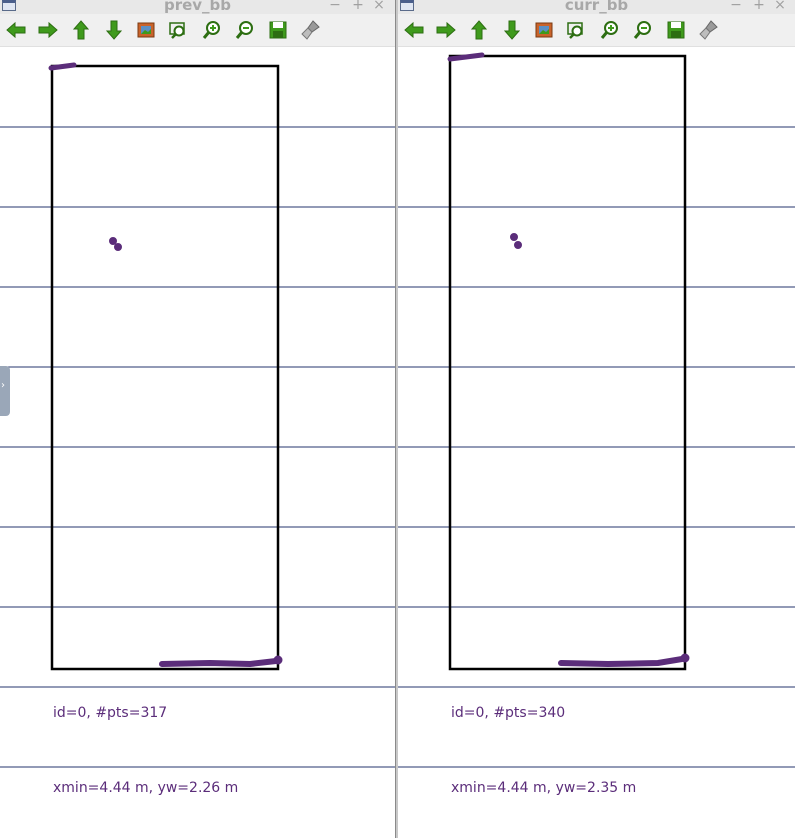 The image size is (795, 838). What do you see at coordinates (110, 713) in the screenshot?
I see `info-id-label: id=0, #pts=317` at bounding box center [110, 713].